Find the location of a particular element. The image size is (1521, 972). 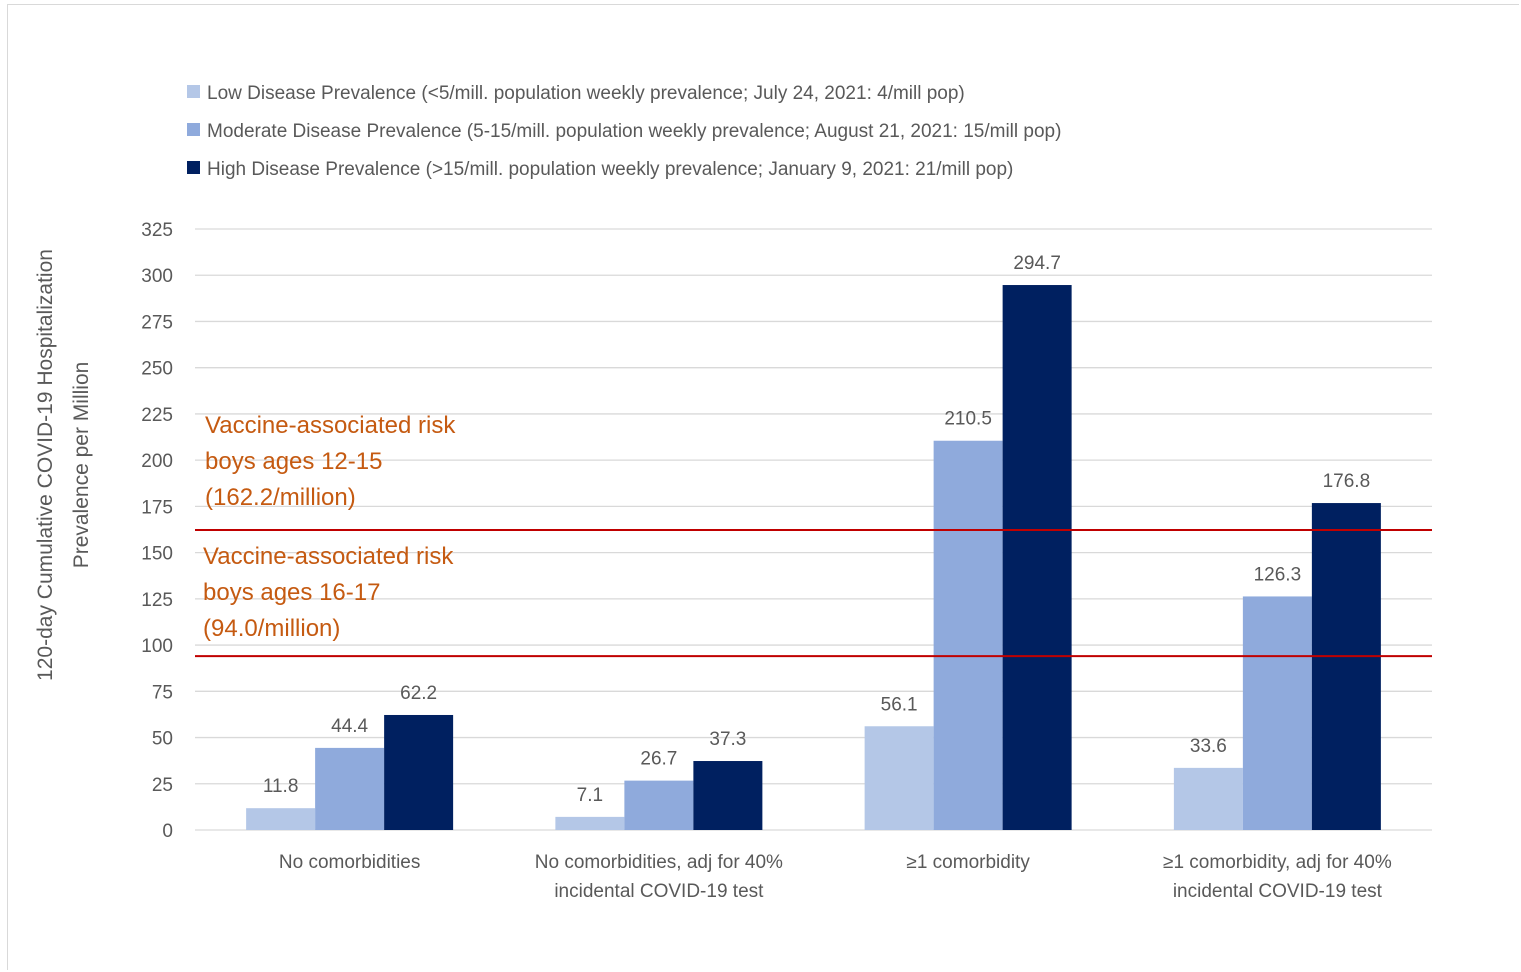

data-label: 7.1 is located at coordinates (590, 795).